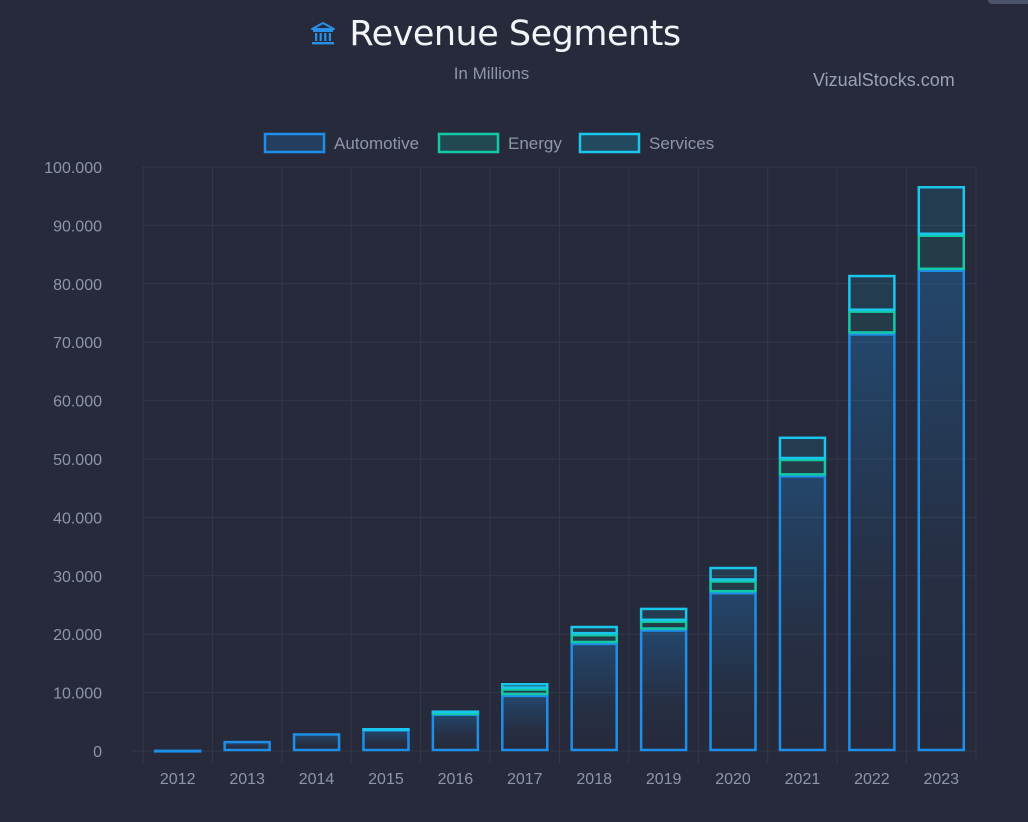 This screenshot has height=822, width=1028. Describe the element at coordinates (803, 779) in the screenshot. I see `x-tick-label: 2021` at that location.